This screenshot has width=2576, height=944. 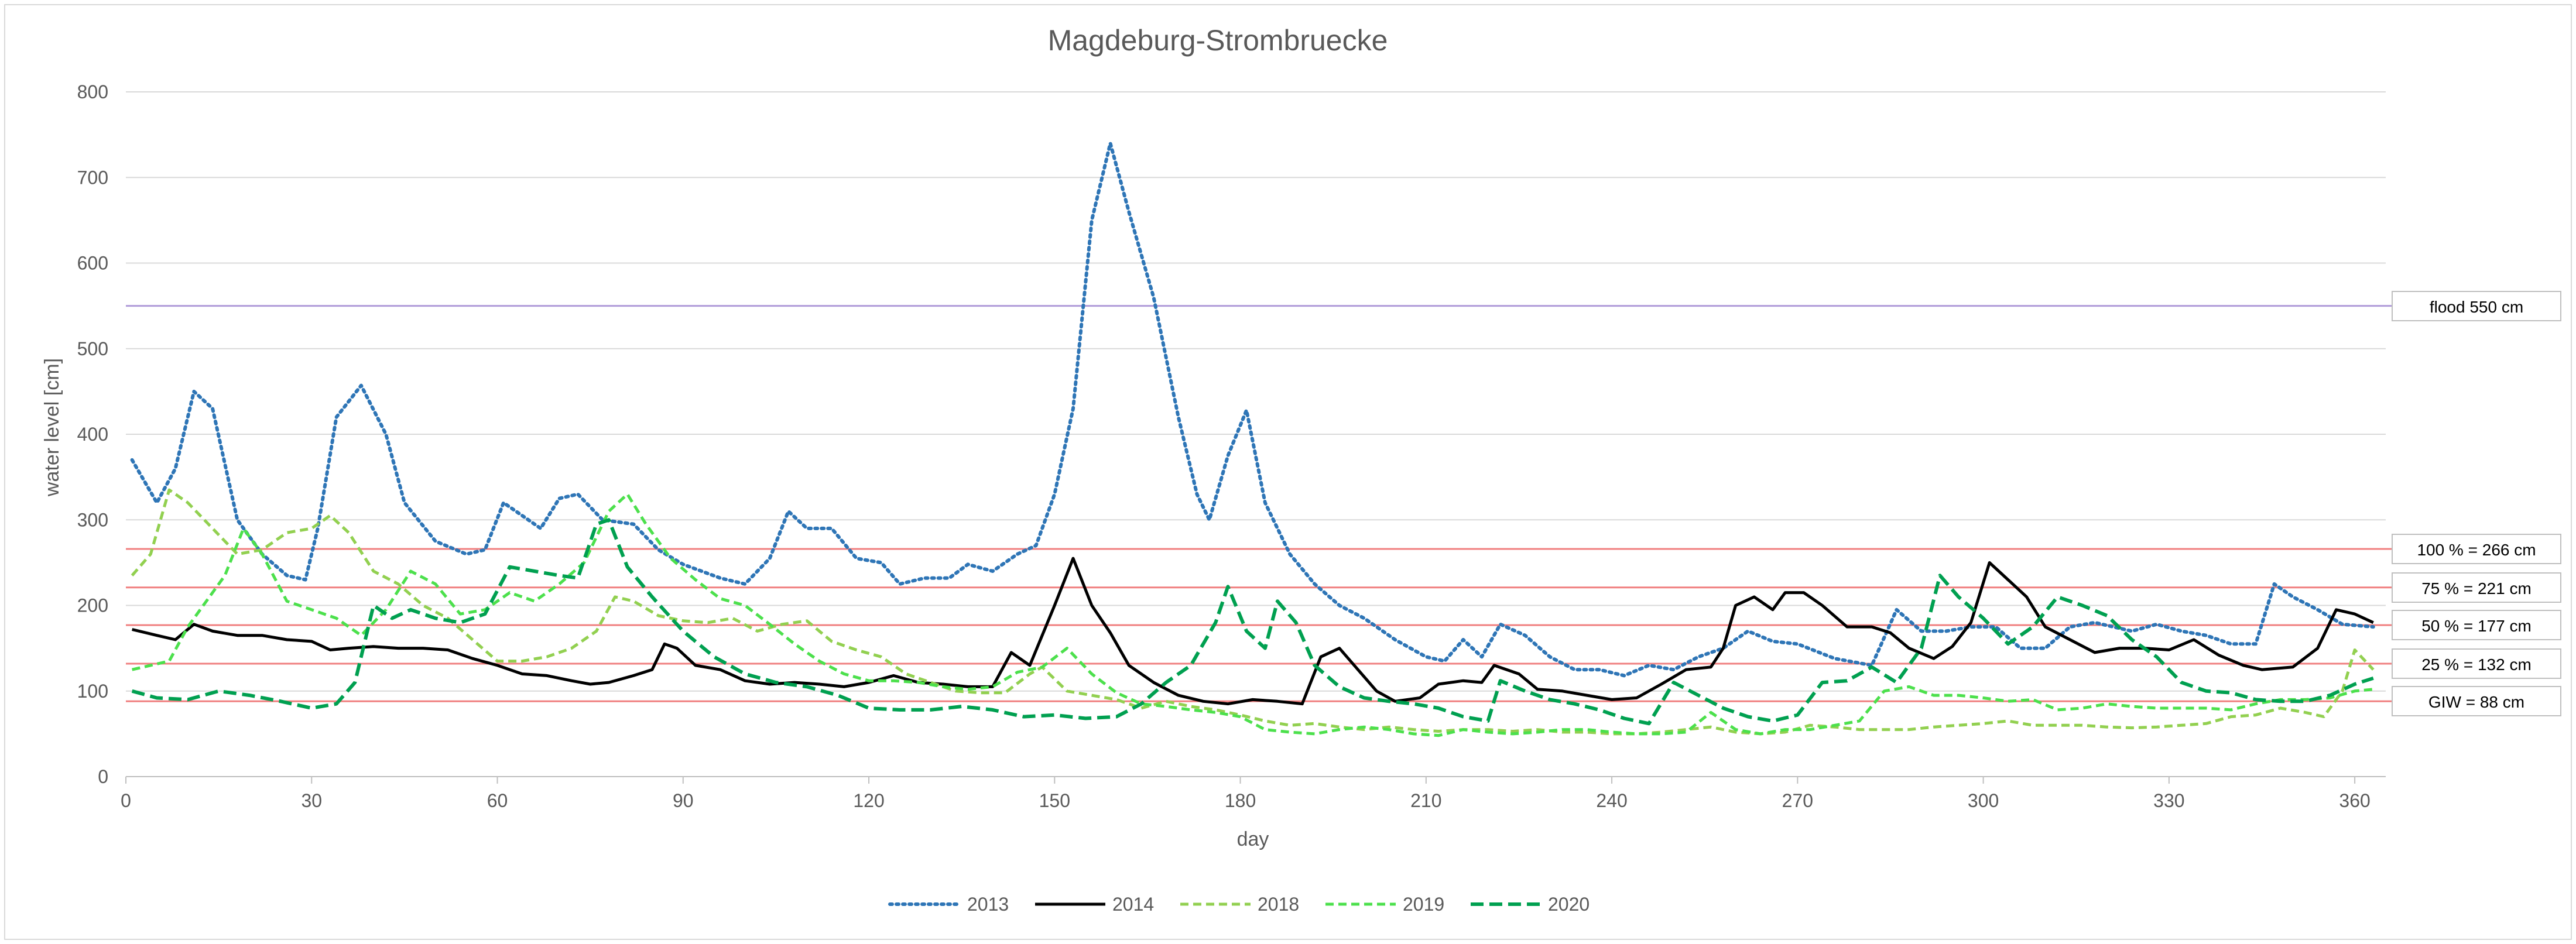 I want to click on x-tick-label: 240, so click(x=1611, y=800).